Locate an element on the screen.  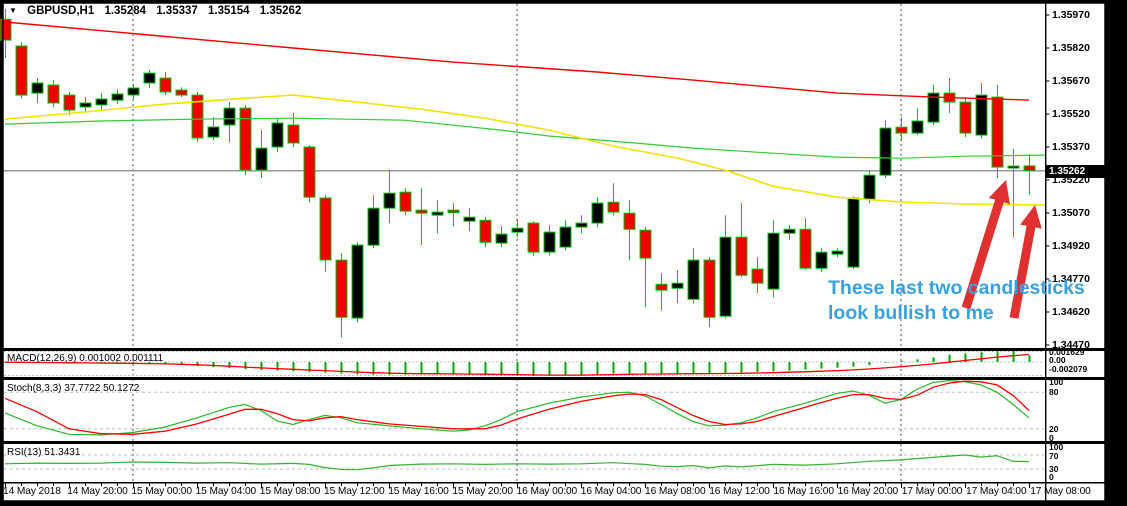
price-axis-label: 1.34470 is located at coordinates (1071, 345).